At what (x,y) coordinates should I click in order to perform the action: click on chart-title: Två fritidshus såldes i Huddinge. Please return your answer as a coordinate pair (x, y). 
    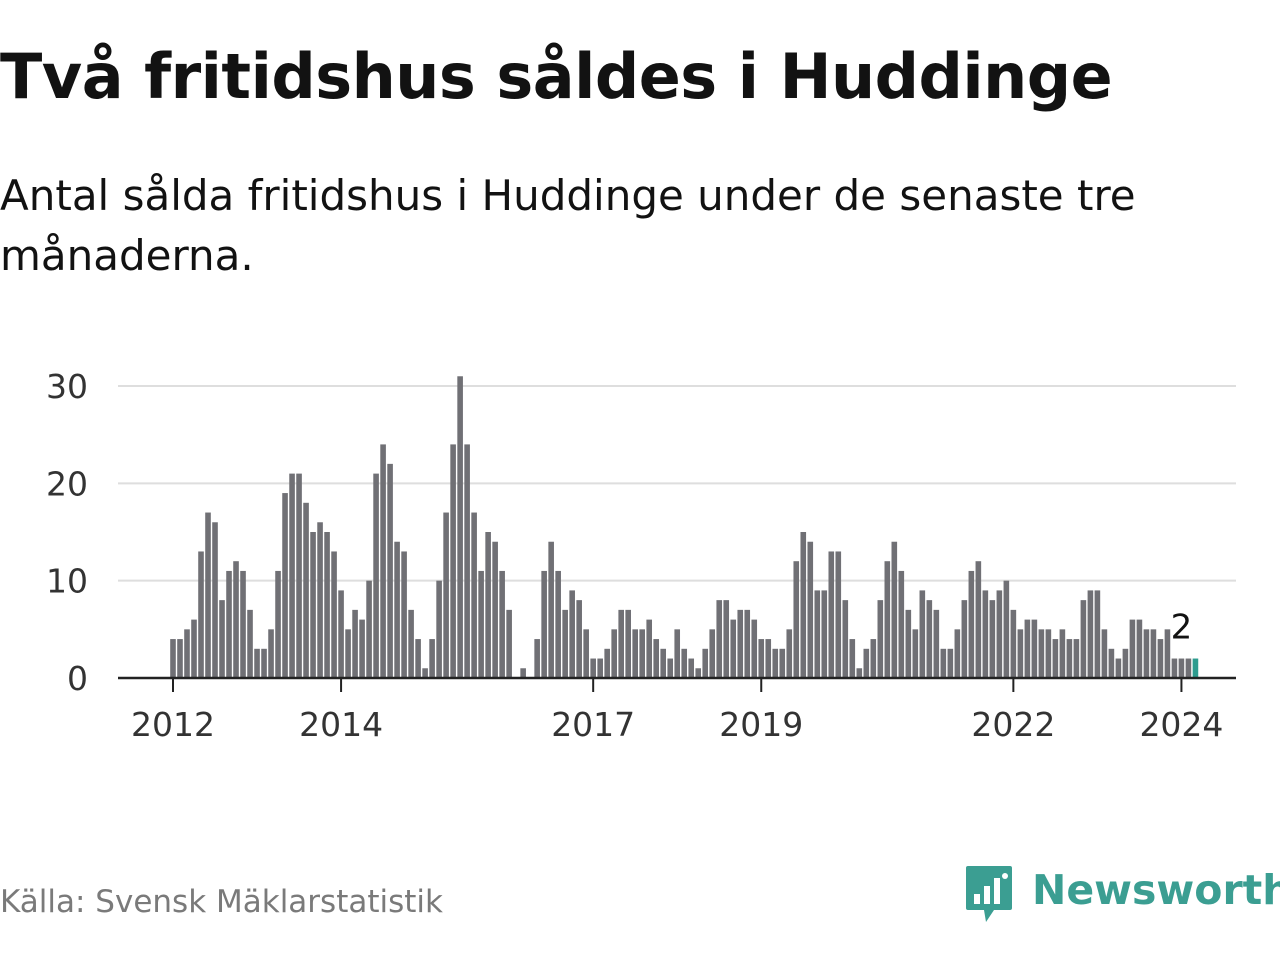
    Looking at the image, I should click on (556, 76).